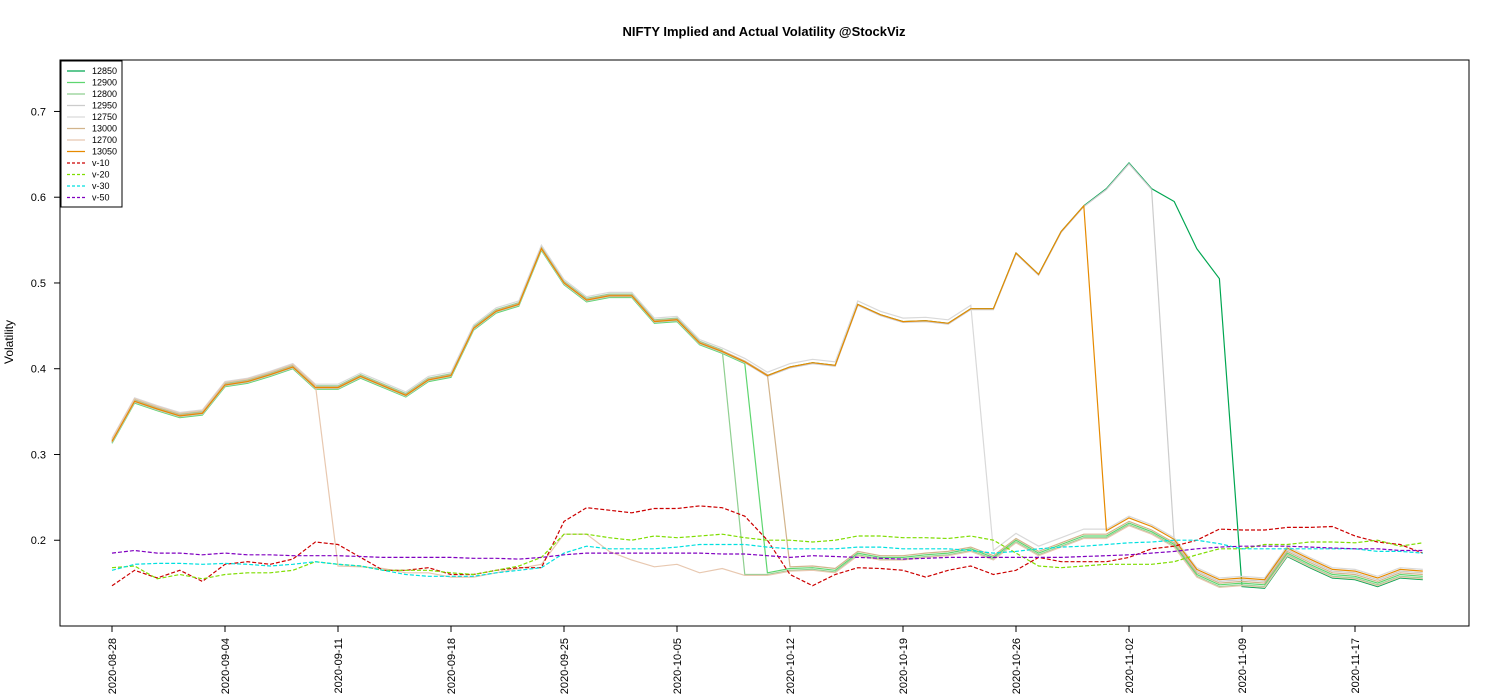  Describe the element at coordinates (46, 326) in the screenshot. I see `y-axis: 0.2 0.3 0.4 0.5 0.6 0.7` at that location.